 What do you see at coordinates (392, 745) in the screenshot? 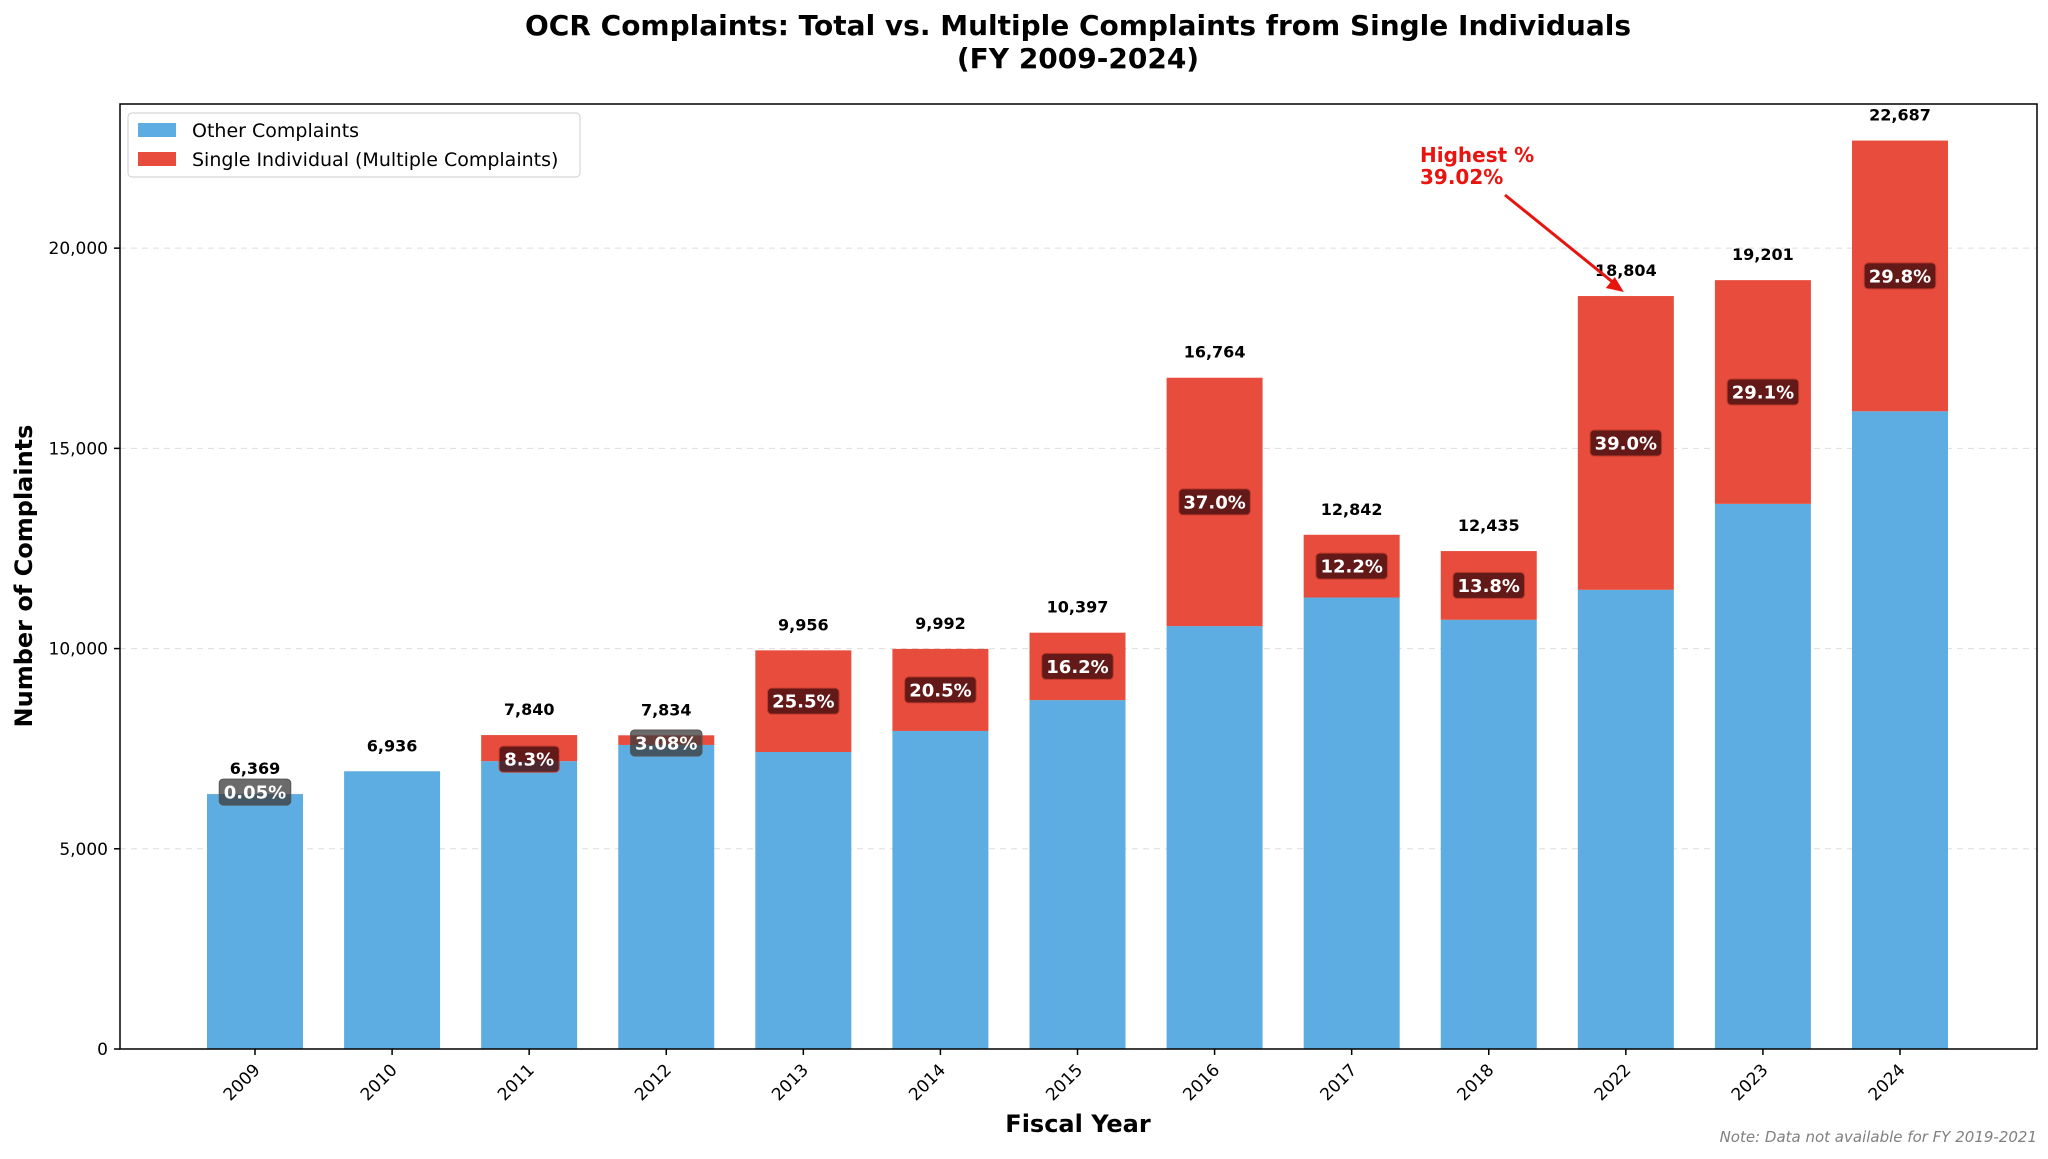
I see `total-label-2010: 6,936` at bounding box center [392, 745].